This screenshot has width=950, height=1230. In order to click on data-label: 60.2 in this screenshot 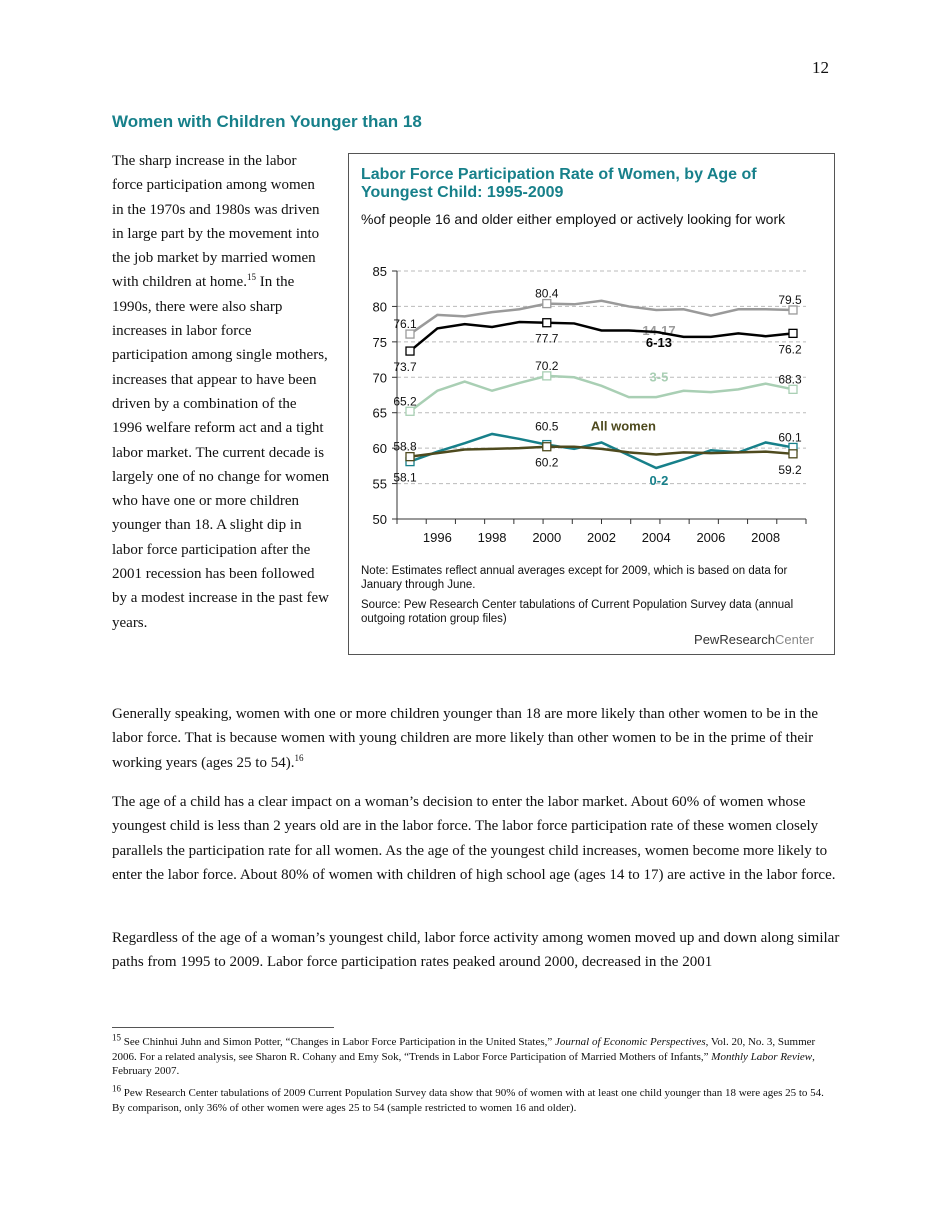, I will do `click(547, 463)`.